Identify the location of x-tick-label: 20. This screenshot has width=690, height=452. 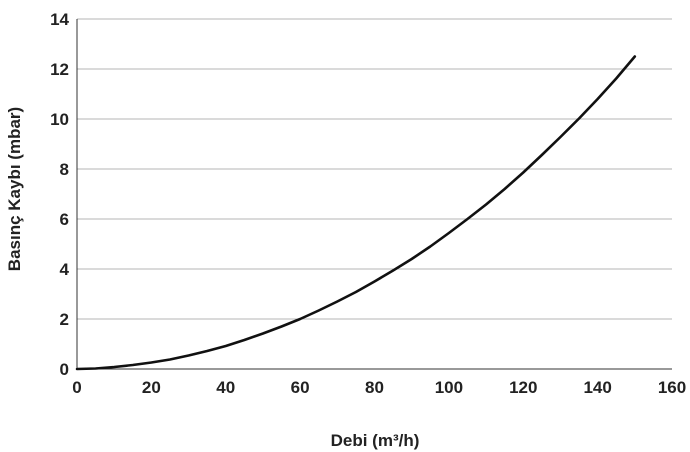
(151, 387).